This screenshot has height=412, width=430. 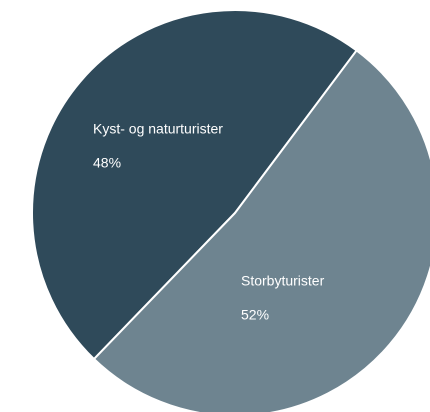 What do you see at coordinates (255, 315) in the screenshot?
I see `slice-value-label: 52%` at bounding box center [255, 315].